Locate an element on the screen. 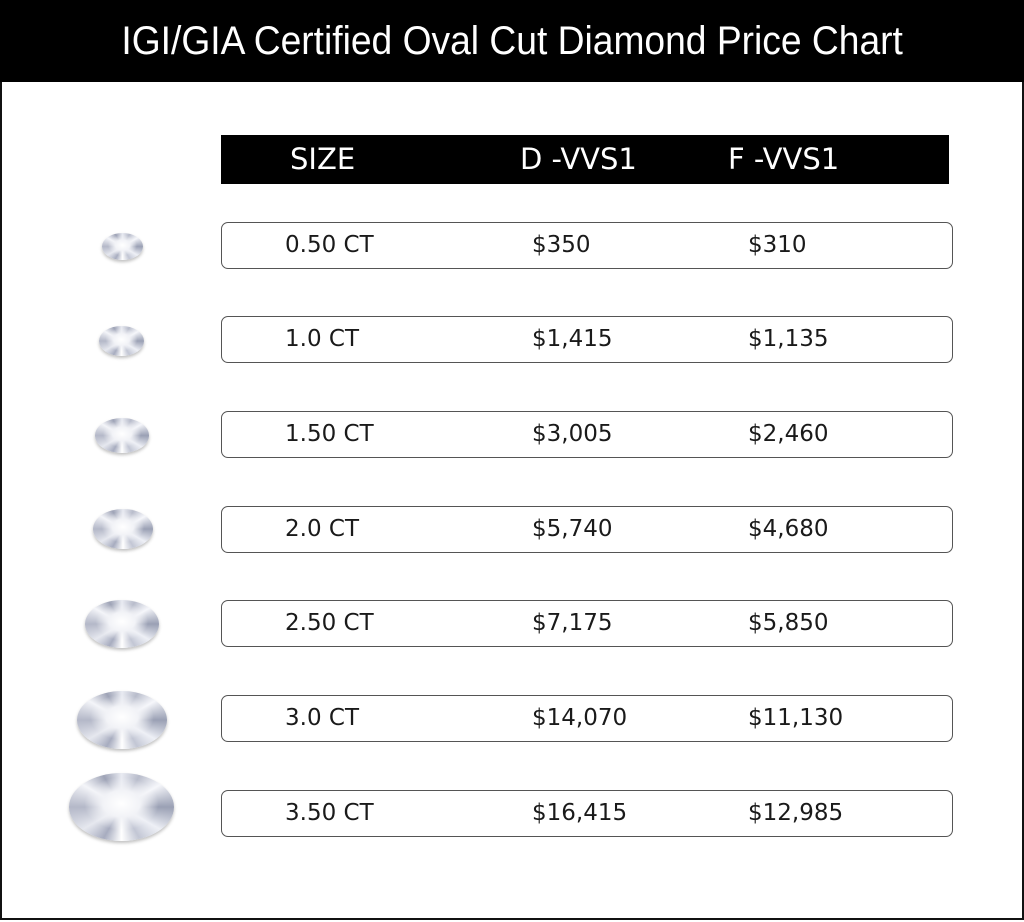 Image resolution: width=1024 pixels, height=922 pixels. cell-f-vvs1: $12,985 is located at coordinates (796, 813).